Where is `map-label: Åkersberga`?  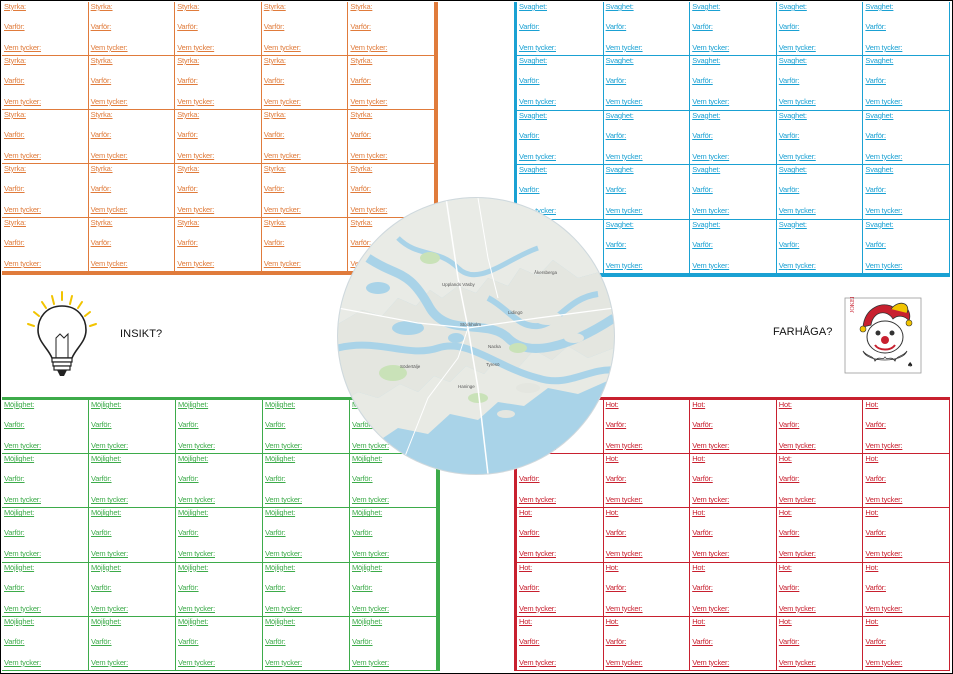
map-label: Åkersberga is located at coordinates (546, 272).